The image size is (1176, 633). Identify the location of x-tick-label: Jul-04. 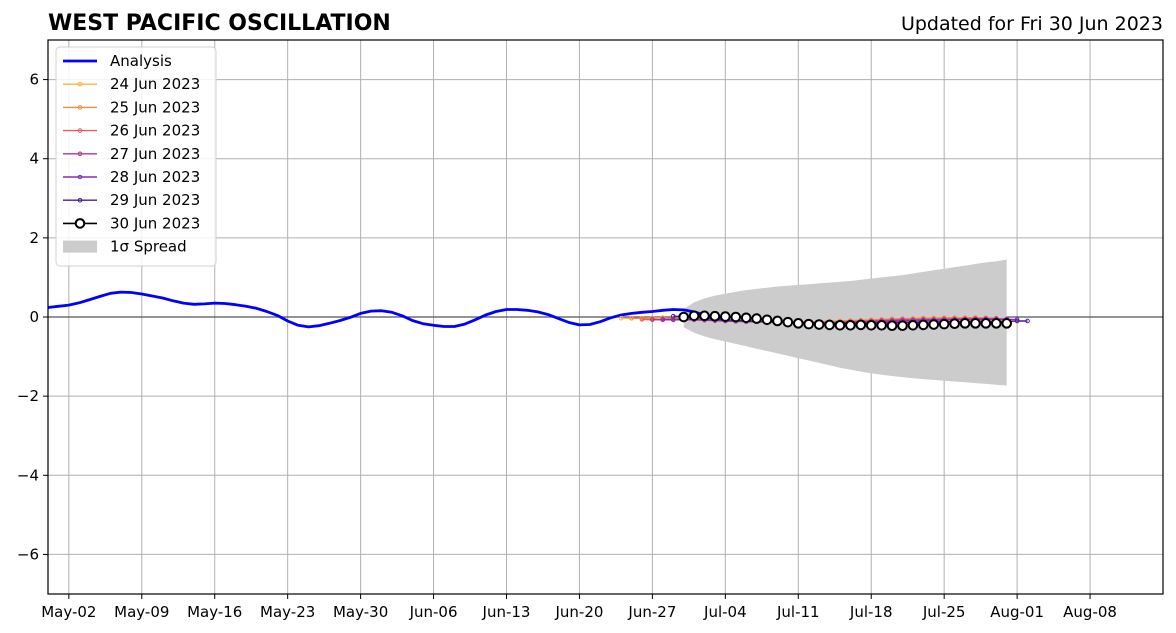
(725, 612).